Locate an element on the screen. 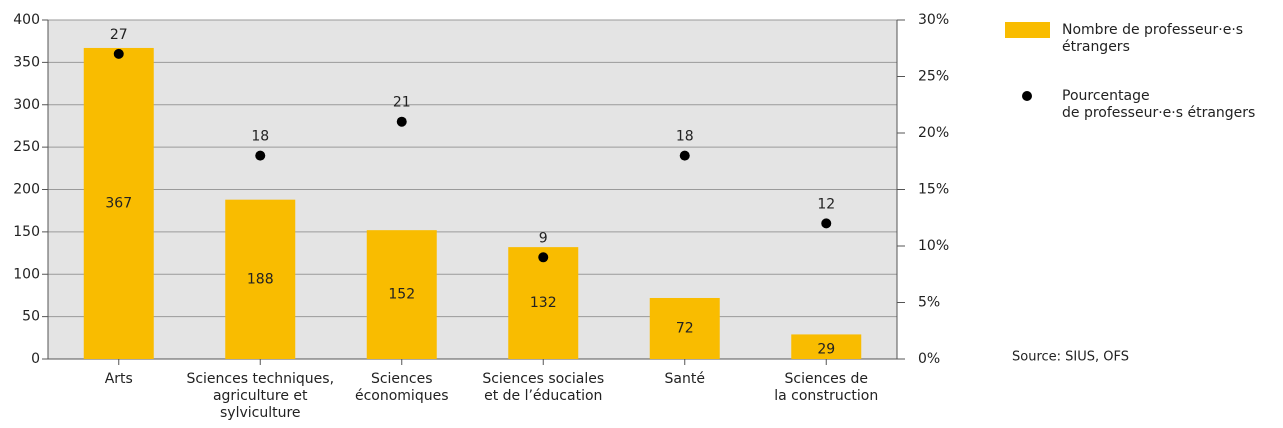  y-tick-label: 100 is located at coordinates (26, 274).